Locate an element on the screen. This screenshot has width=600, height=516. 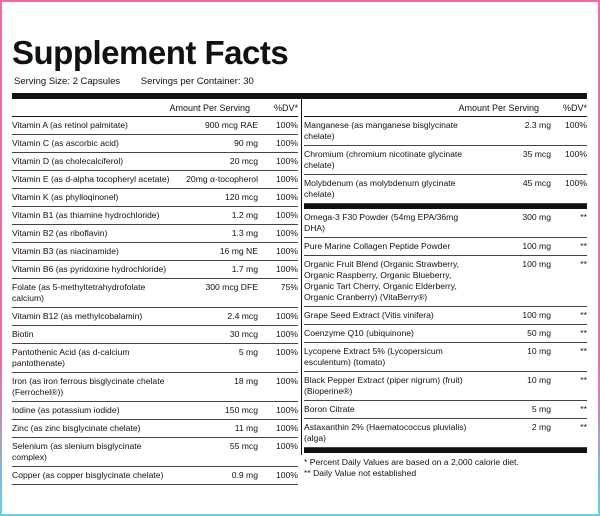
nutrient-amount: 20 mcg is located at coordinates (243, 161).